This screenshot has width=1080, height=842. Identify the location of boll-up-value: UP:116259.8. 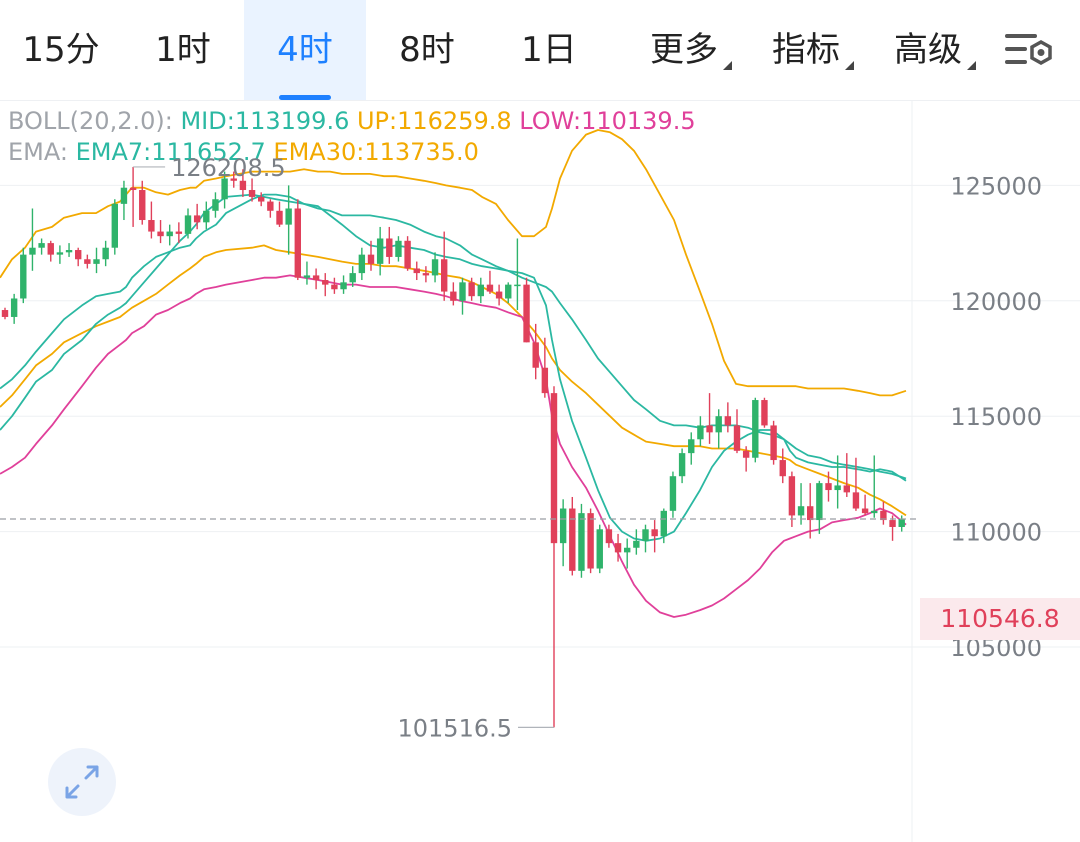
(434, 121).